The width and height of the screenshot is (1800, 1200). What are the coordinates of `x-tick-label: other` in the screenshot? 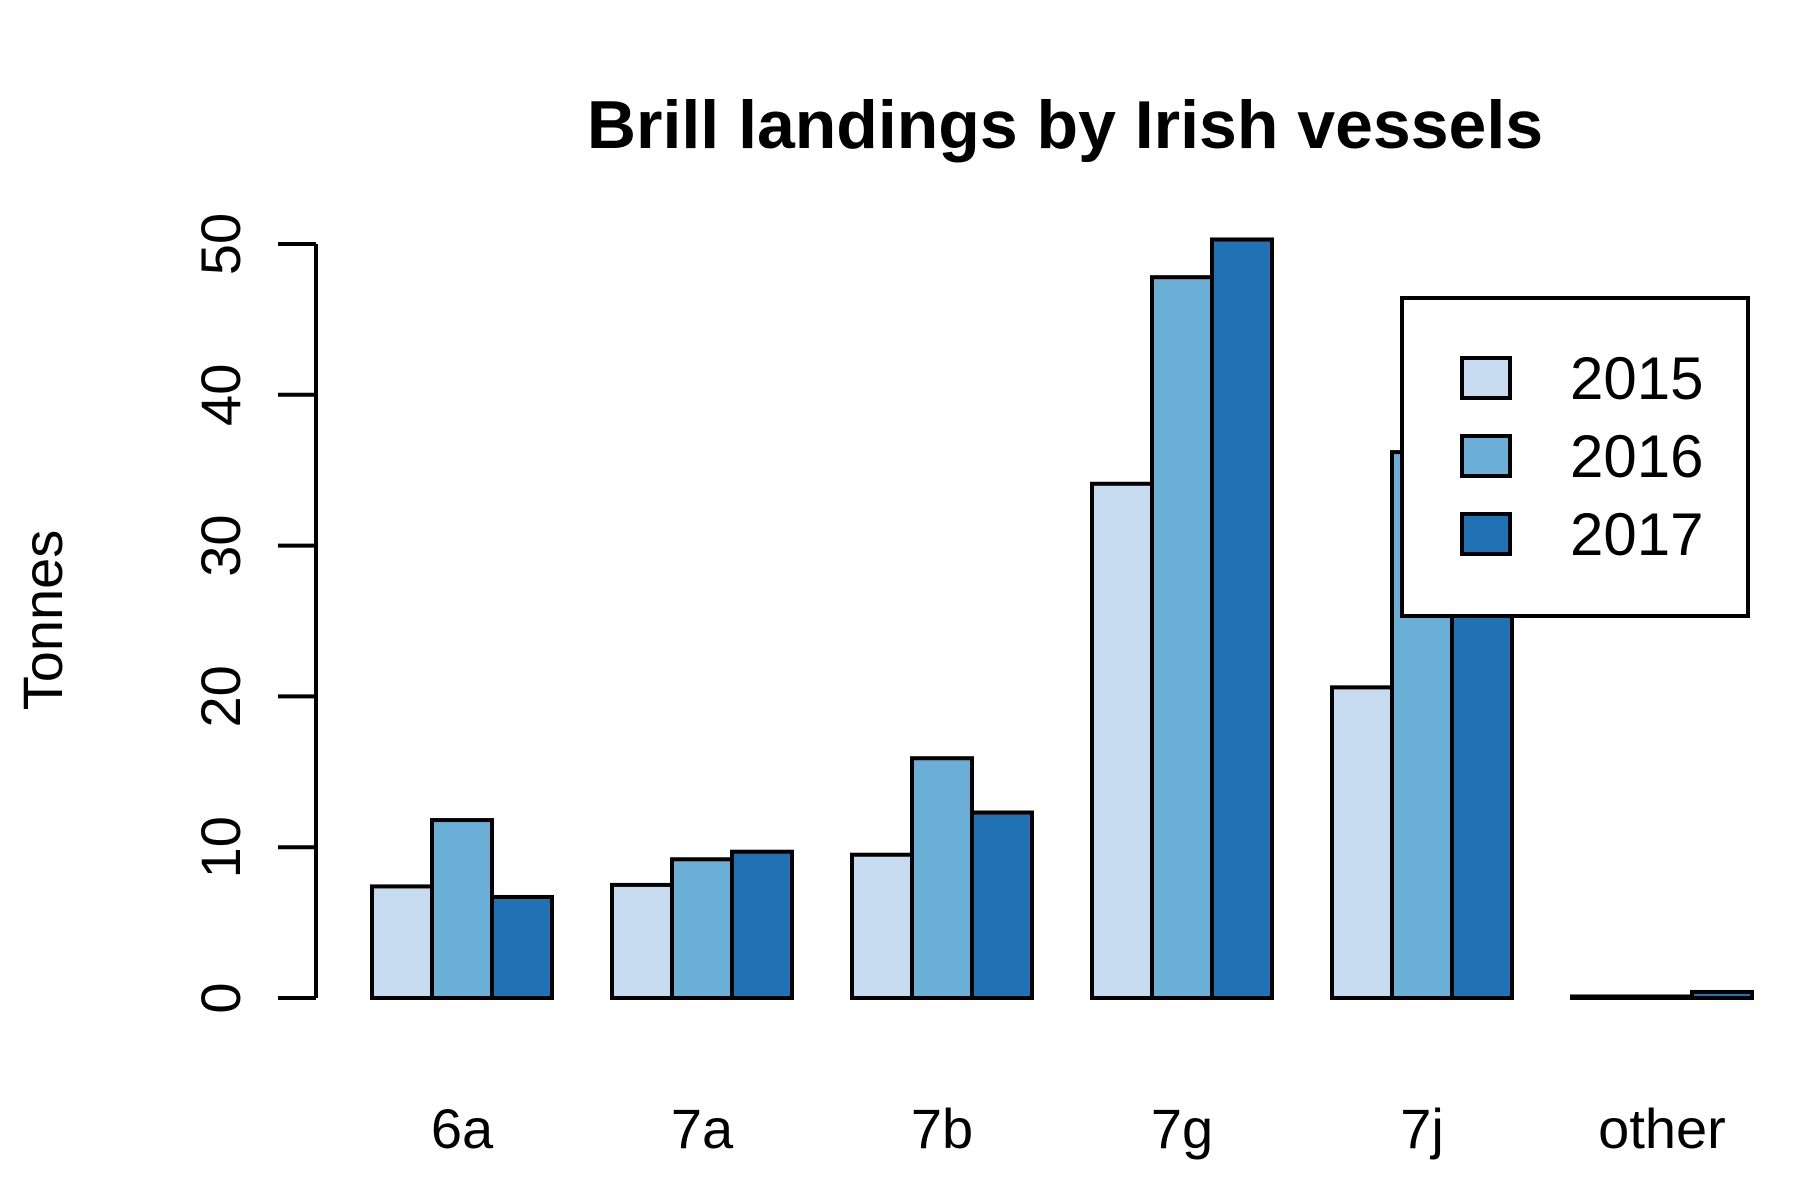 It's located at (1662, 1128).